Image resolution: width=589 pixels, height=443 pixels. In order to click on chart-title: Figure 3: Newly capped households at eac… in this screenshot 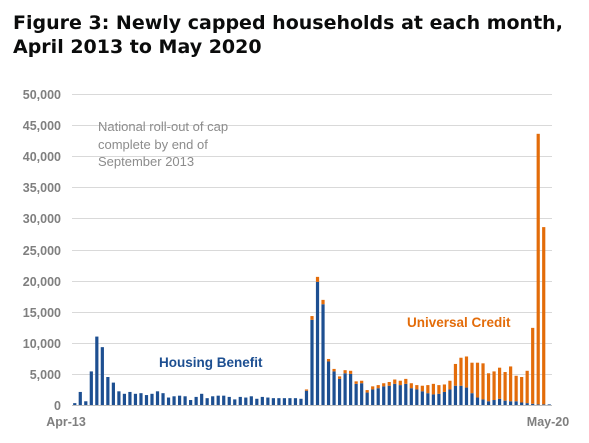, I will do `click(288, 35)`.